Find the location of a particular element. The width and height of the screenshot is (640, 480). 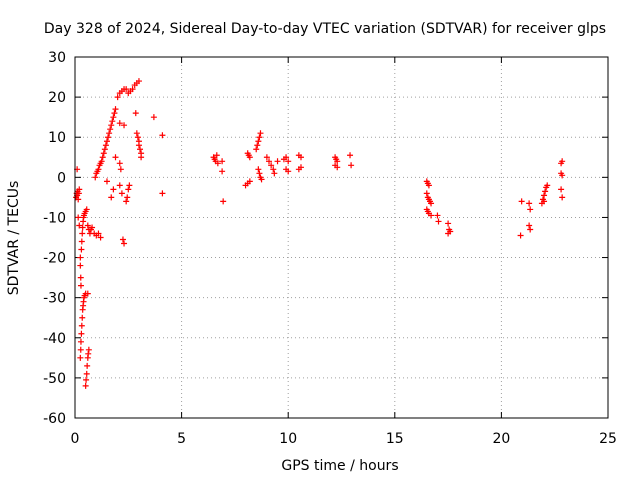

y-tick-label: 20 is located at coordinates (57, 98).